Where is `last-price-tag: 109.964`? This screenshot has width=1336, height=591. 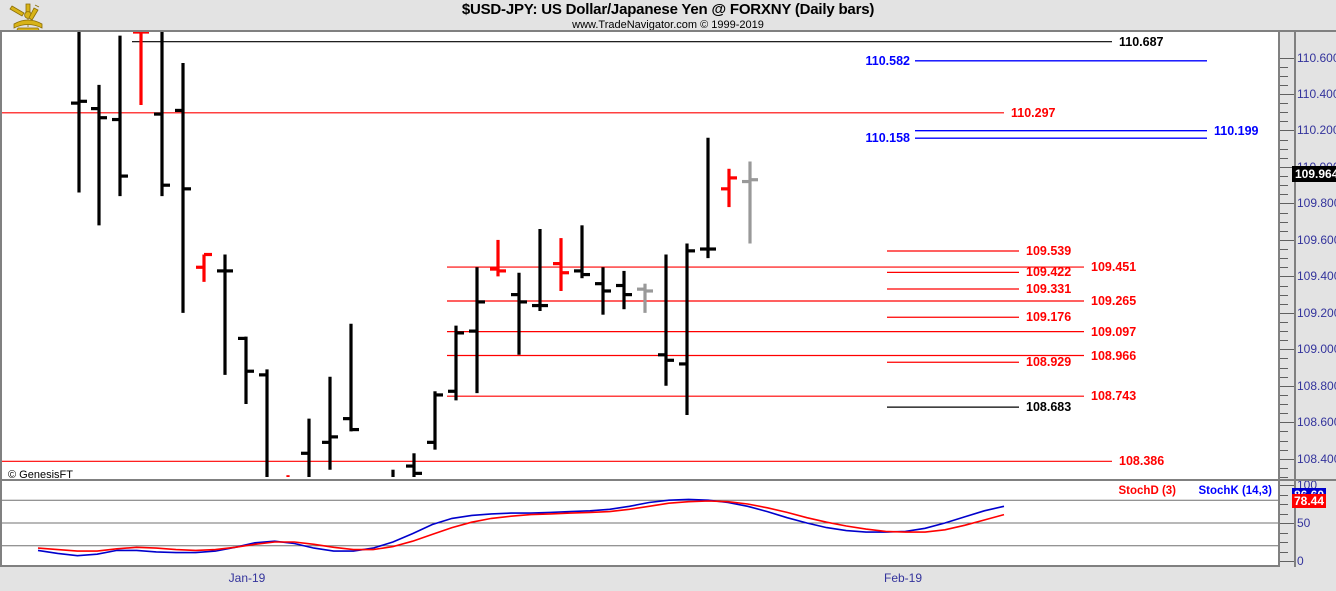 last-price-tag: 109.964 is located at coordinates (1314, 173).